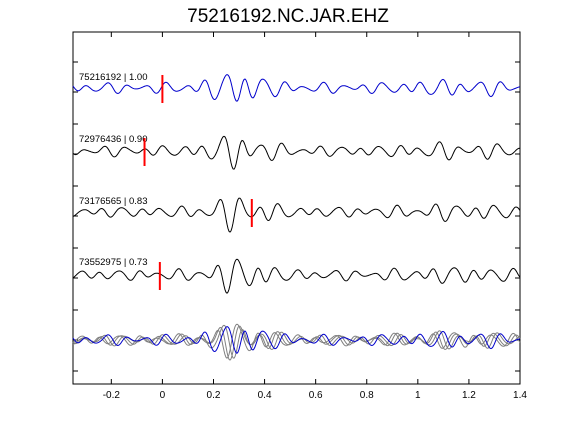  I want to click on stack-master-trace, so click(296, 340).